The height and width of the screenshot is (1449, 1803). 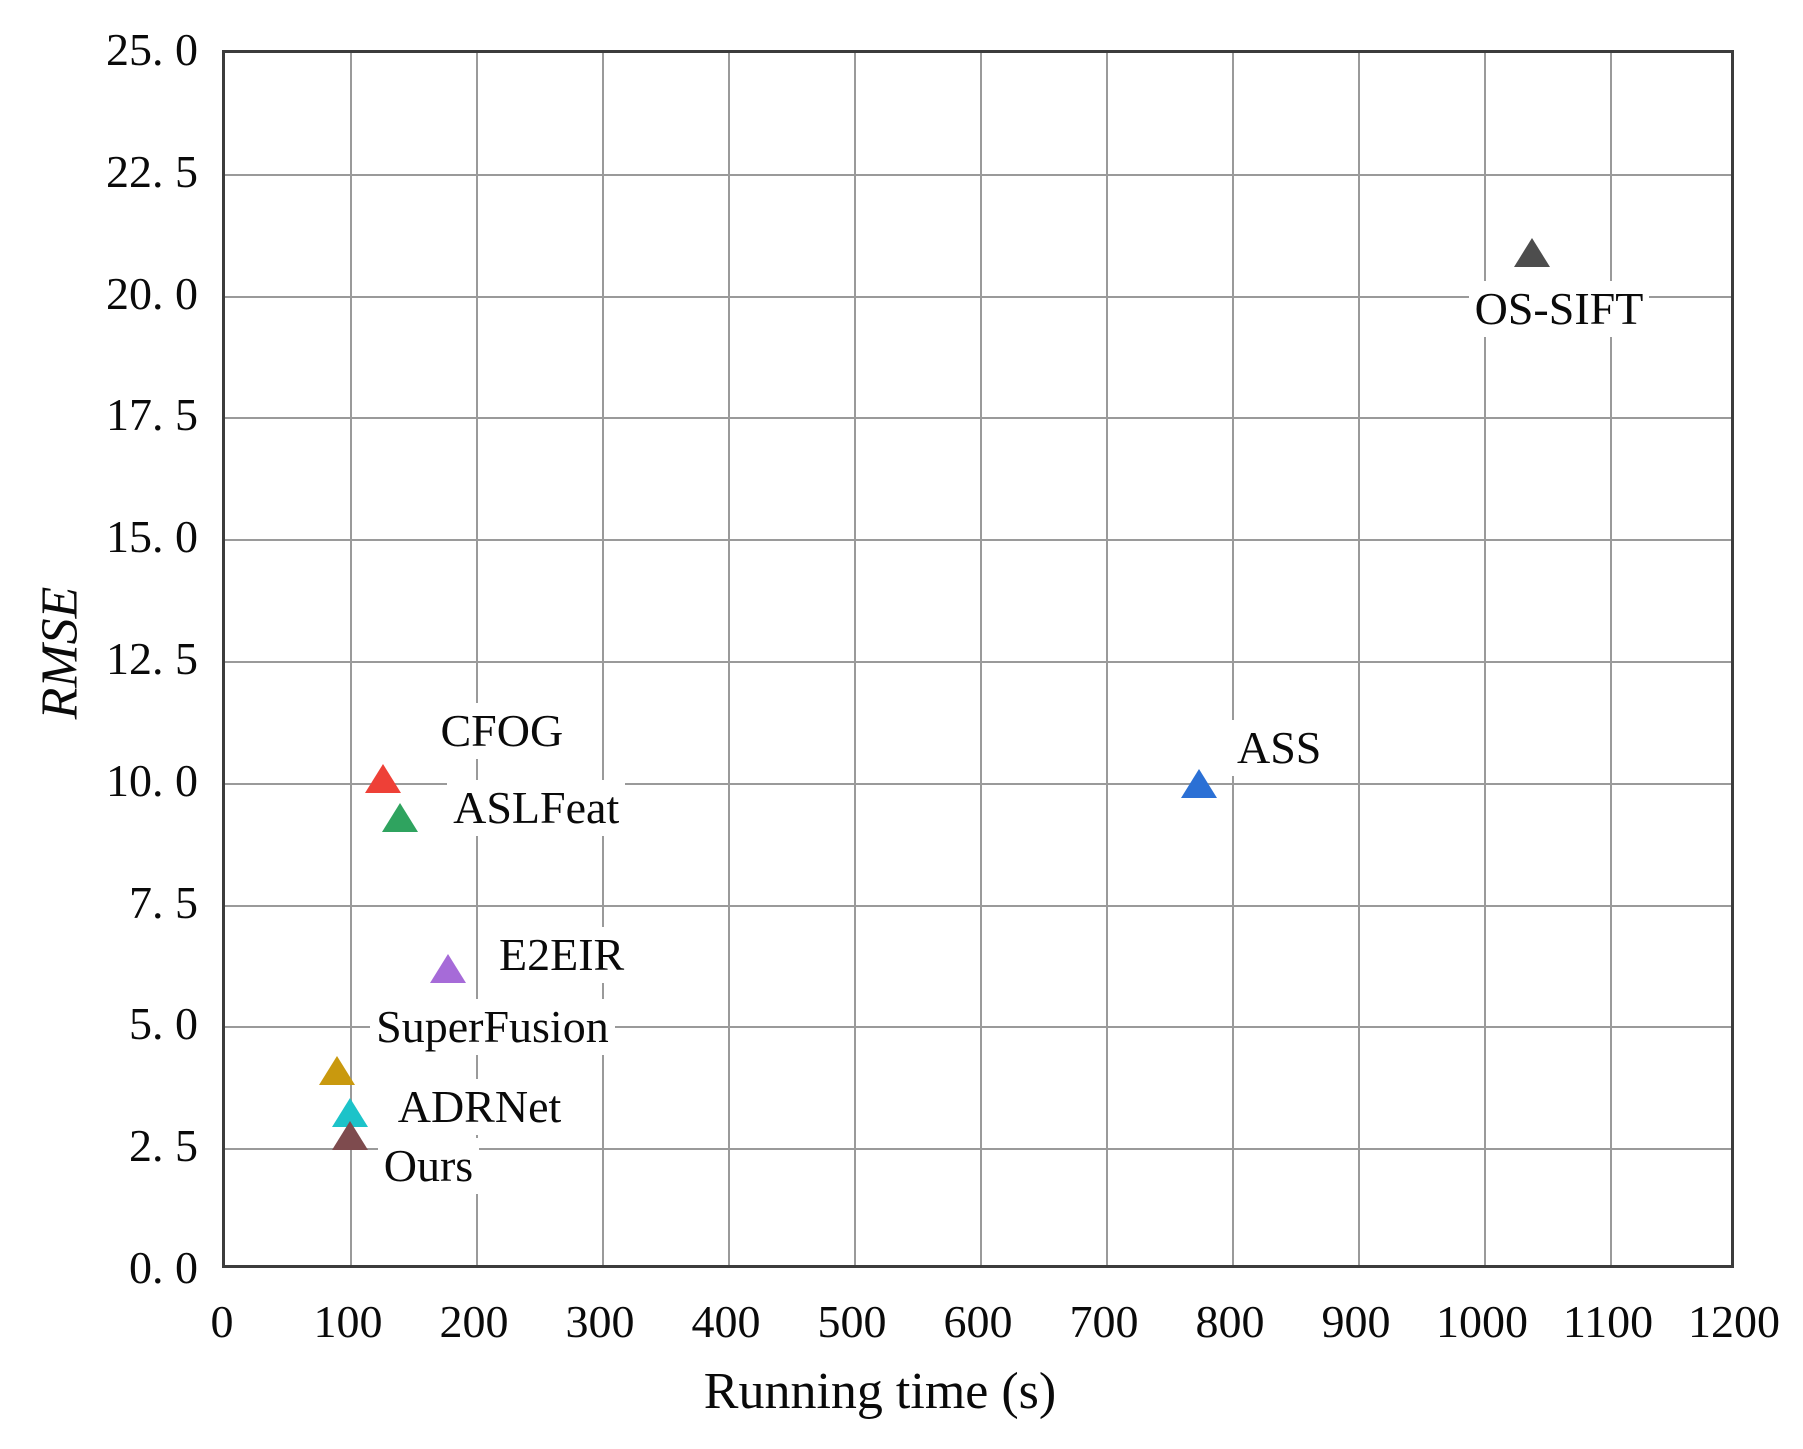 What do you see at coordinates (479, 1106) in the screenshot?
I see `point-label-adrnet: ADRNet` at bounding box center [479, 1106].